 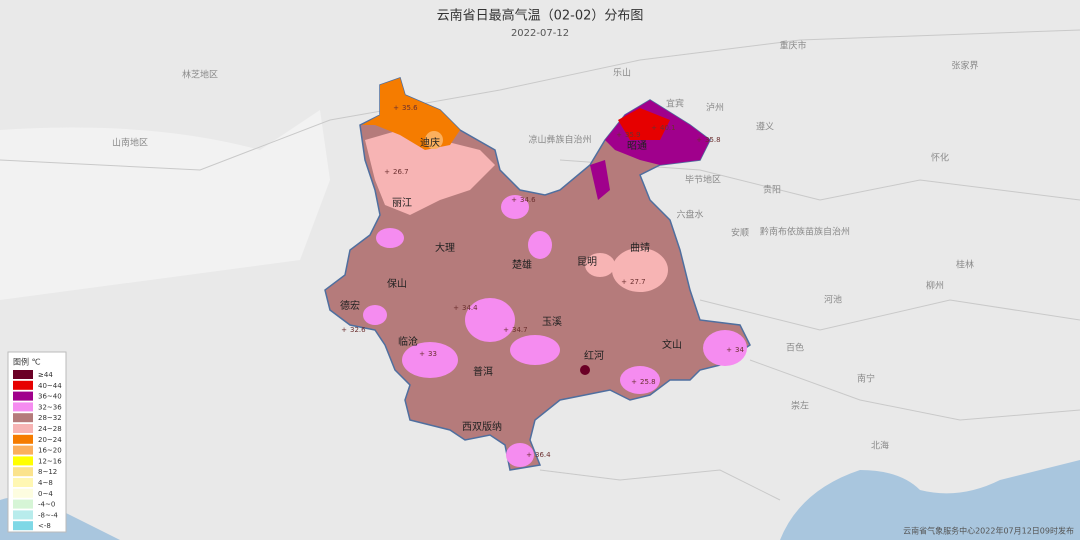 I want to click on station-label: 25.8, so click(x=648, y=382).